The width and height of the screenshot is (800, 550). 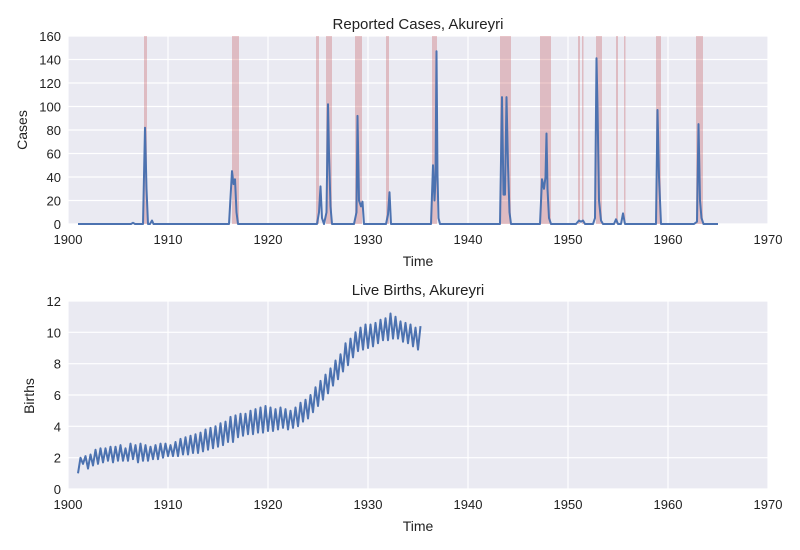 What do you see at coordinates (22, 130) in the screenshot?
I see `cases-y-axis-label: Cases` at bounding box center [22, 130].